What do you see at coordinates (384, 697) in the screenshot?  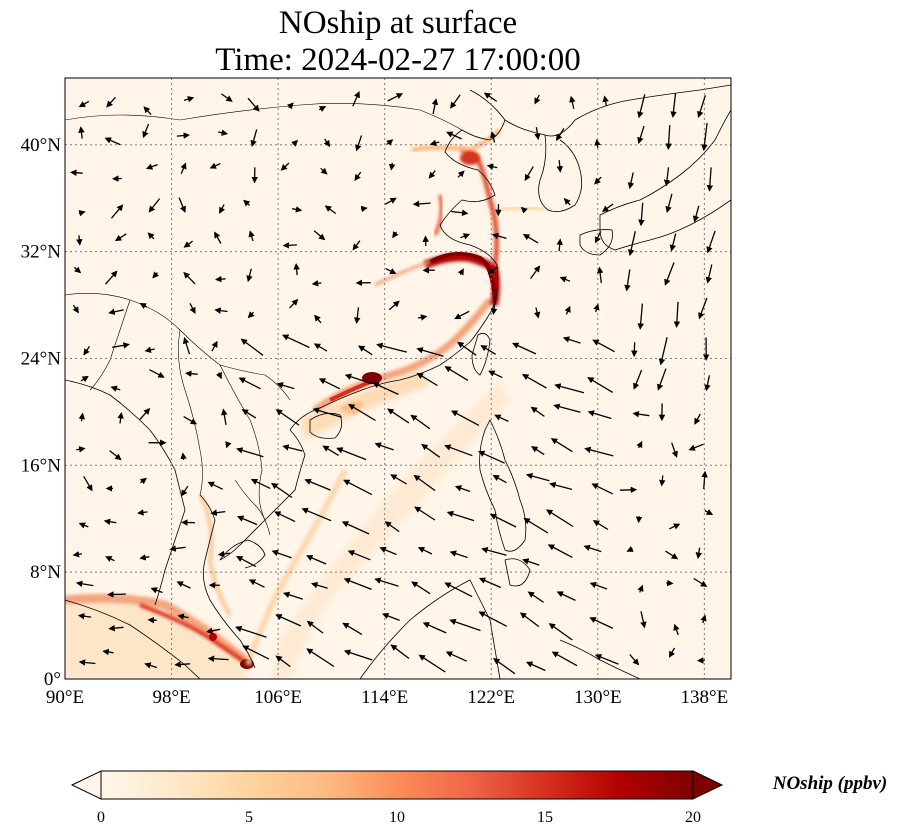 I see `lon-tick-label: 114°E` at bounding box center [384, 697].